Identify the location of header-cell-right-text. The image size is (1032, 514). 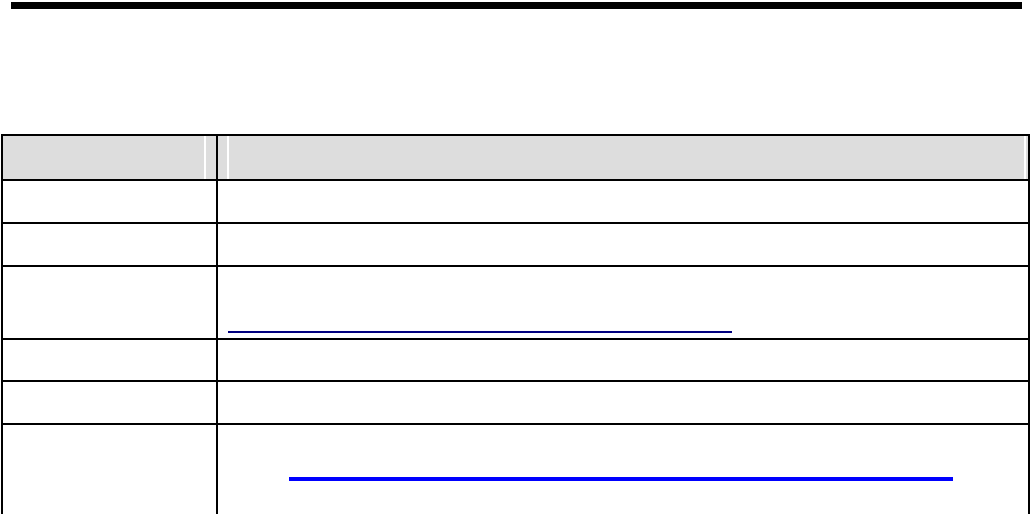
(623, 140).